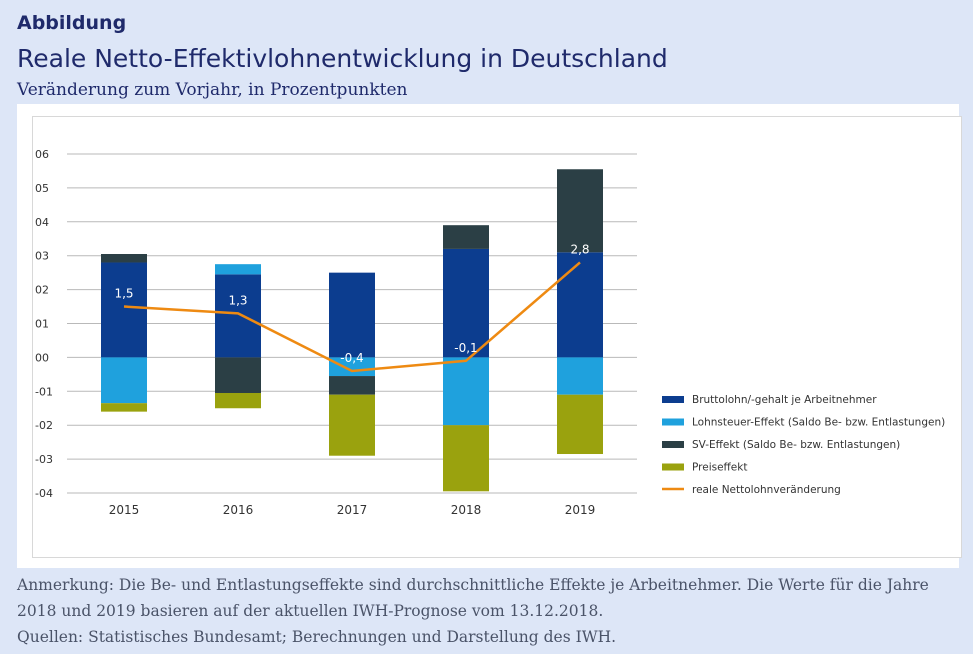 Image resolution: width=973 pixels, height=654 pixels. What do you see at coordinates (44, 425) in the screenshot?
I see `y-tick-label: -02` at bounding box center [44, 425].